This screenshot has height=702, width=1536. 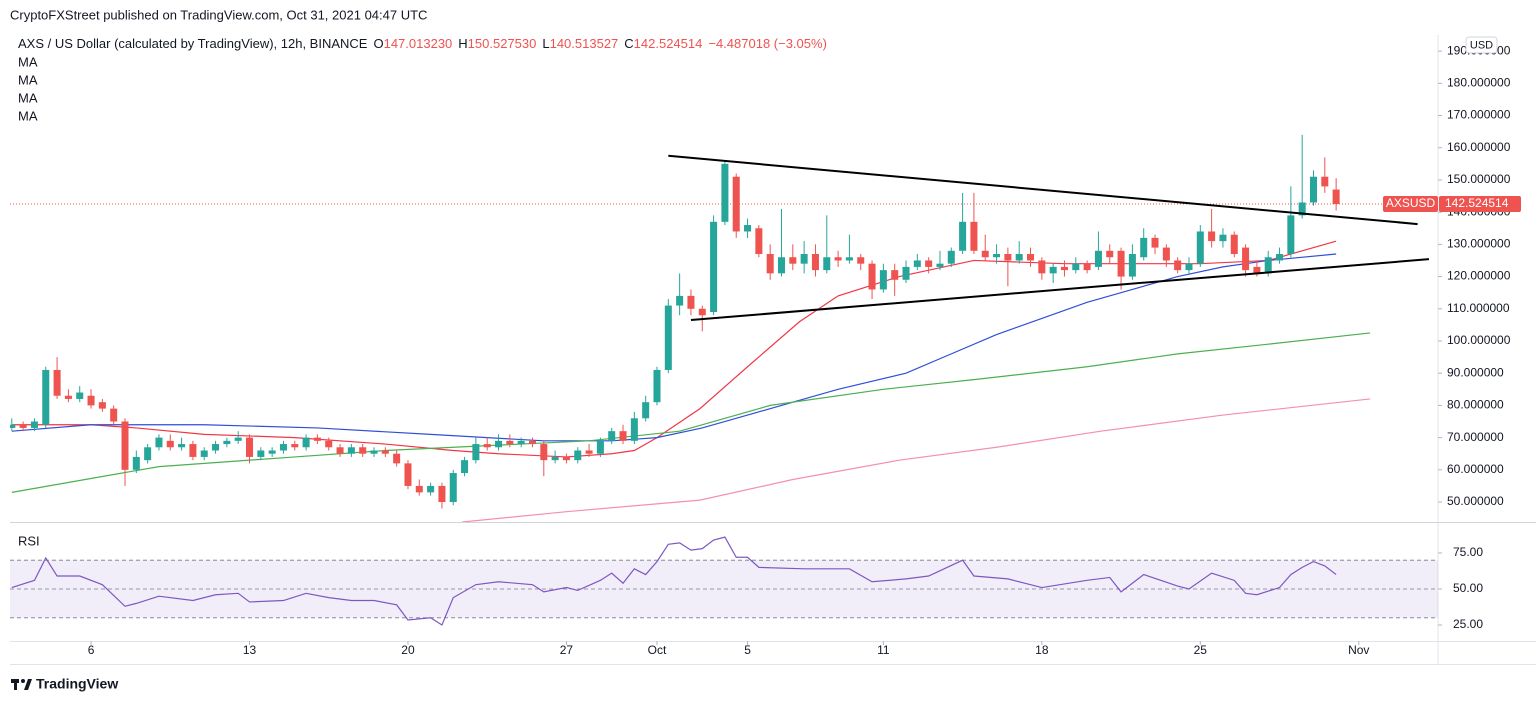 I want to click on trendline, so click(x=1043, y=190).